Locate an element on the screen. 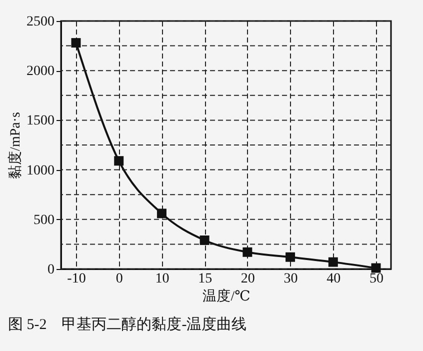 Image resolution: width=423 pixels, height=351 pixels. y-tick-label: 2500 is located at coordinates (40, 22).